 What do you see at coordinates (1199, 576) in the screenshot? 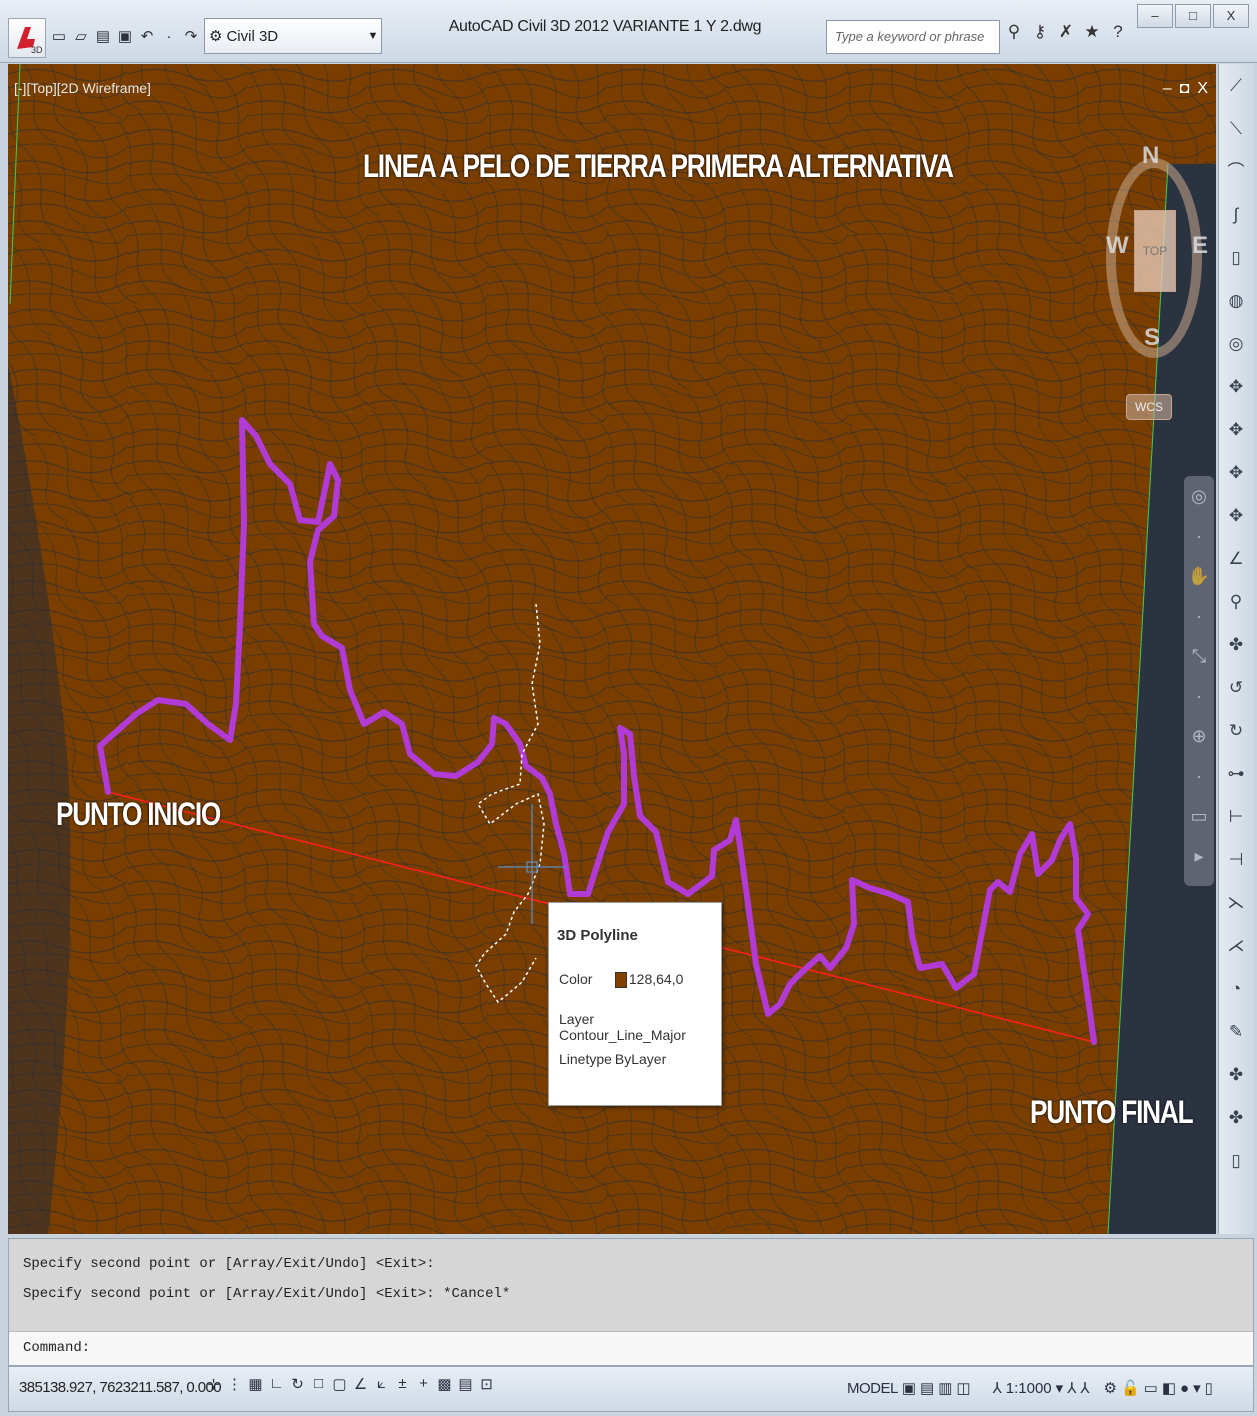
I see `pan-icon: ✋` at bounding box center [1199, 576].